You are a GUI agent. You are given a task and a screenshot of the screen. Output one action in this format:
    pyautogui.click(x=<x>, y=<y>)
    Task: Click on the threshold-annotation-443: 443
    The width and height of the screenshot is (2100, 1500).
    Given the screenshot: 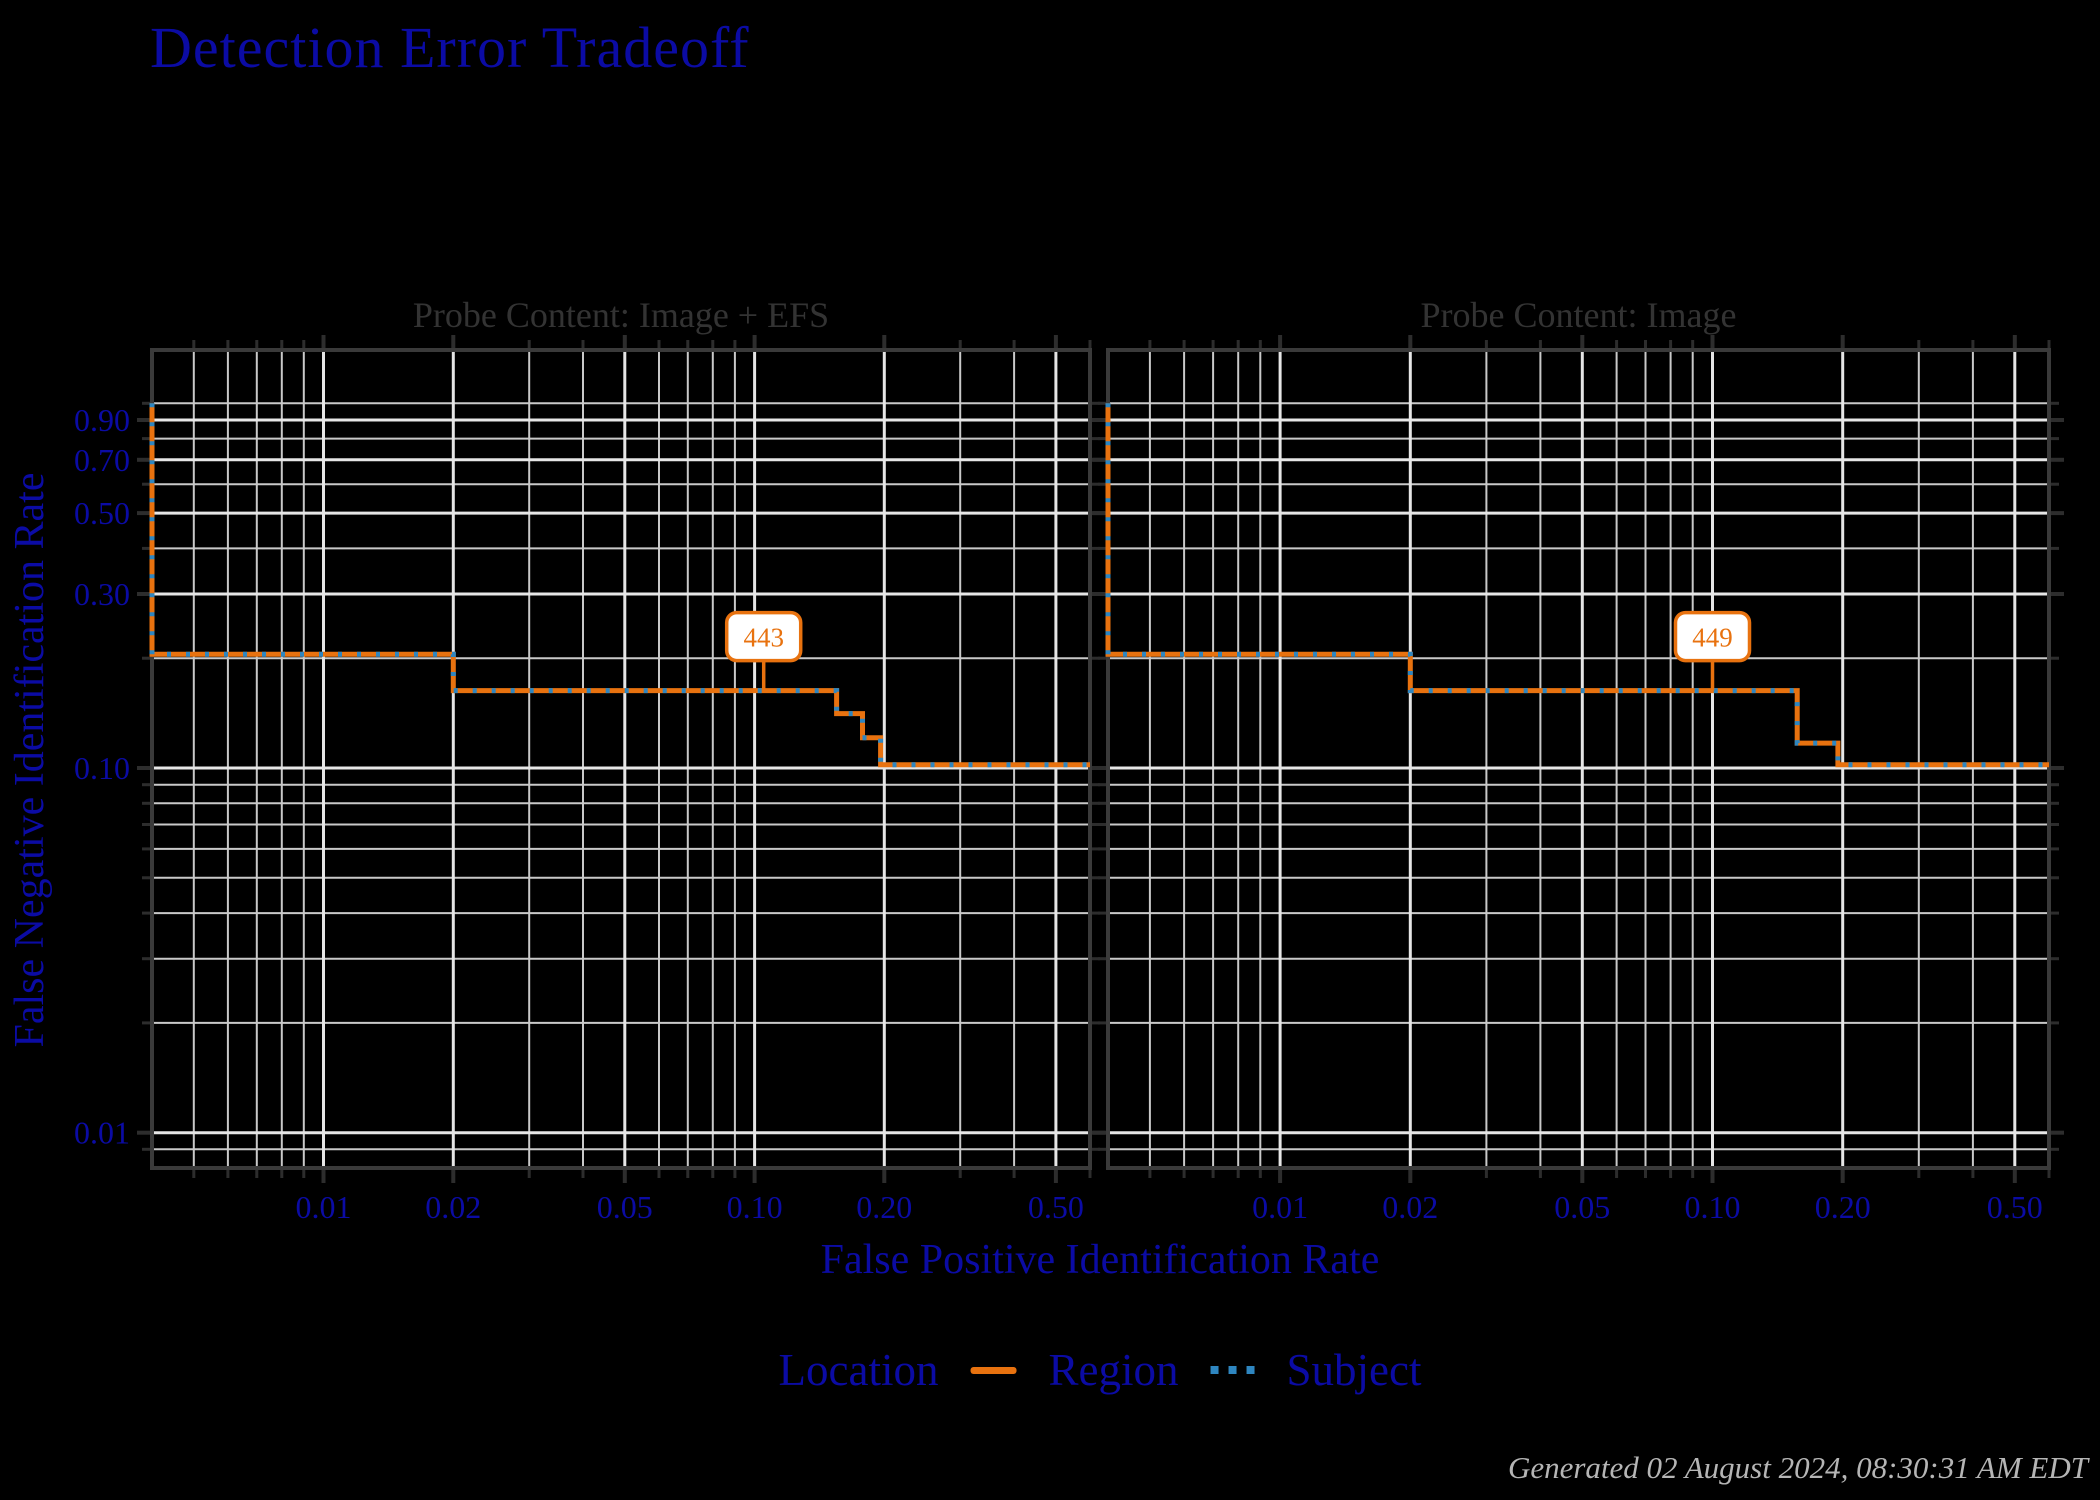 What is the action you would take?
    pyautogui.click(x=763, y=650)
    